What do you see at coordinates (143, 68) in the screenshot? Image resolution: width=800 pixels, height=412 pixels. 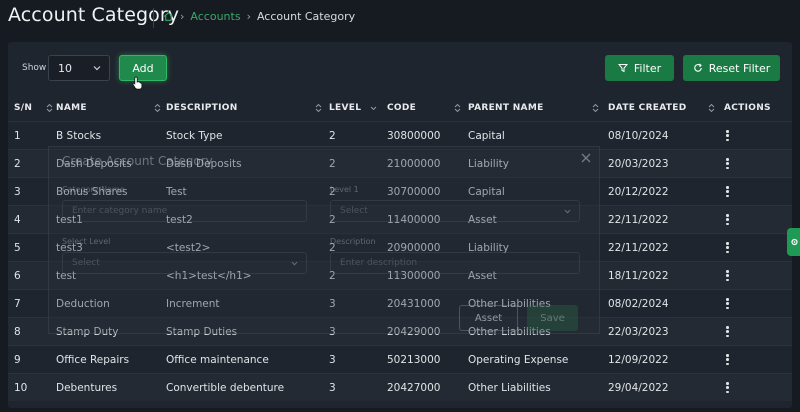 I see `add-button: Add` at bounding box center [143, 68].